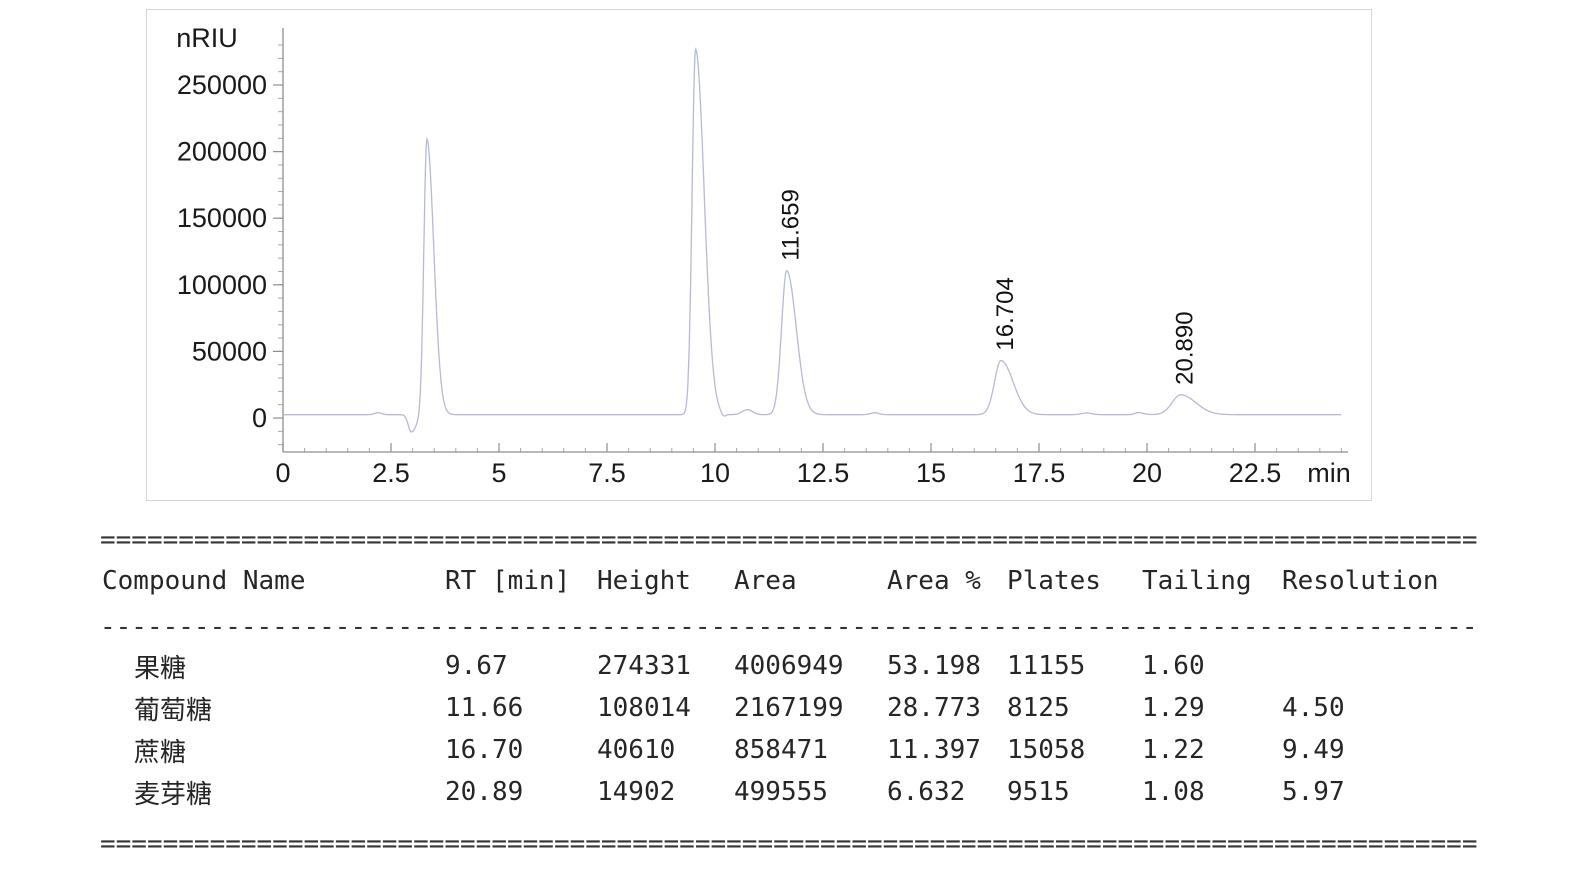  What do you see at coordinates (160, 668) in the screenshot?
I see `table-cell-name: 果糖` at bounding box center [160, 668].